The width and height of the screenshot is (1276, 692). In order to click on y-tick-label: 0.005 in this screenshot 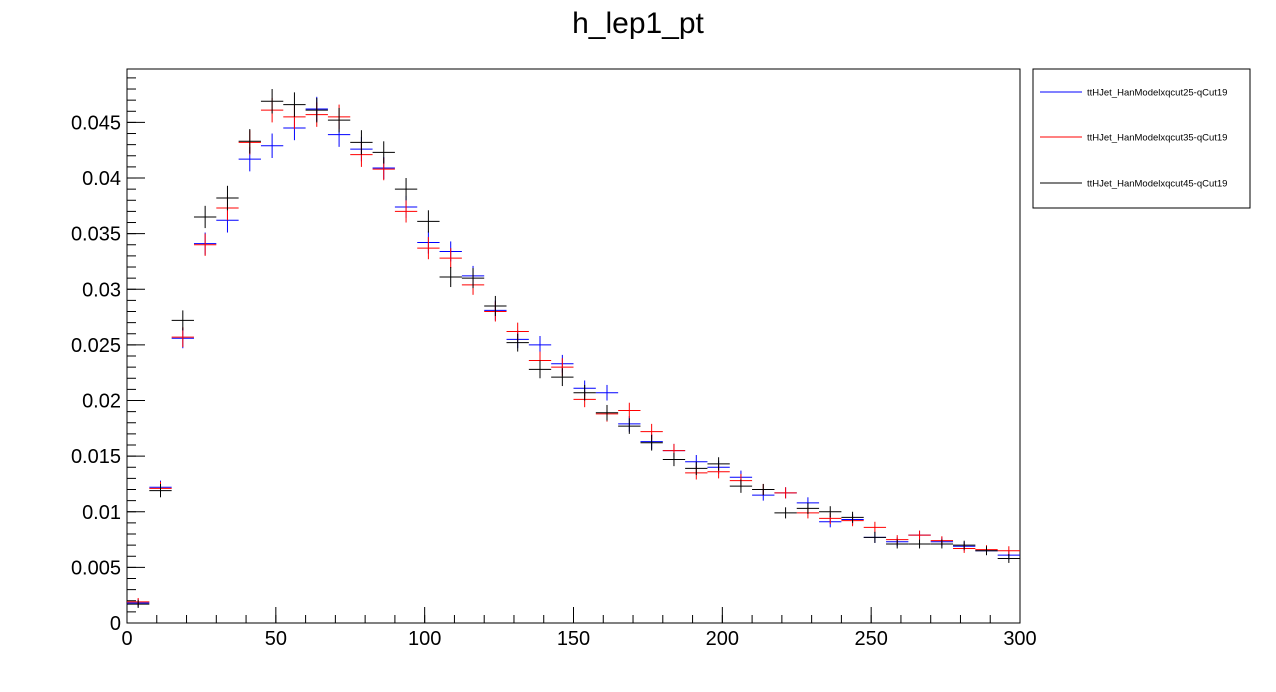, I will do `click(96, 568)`.